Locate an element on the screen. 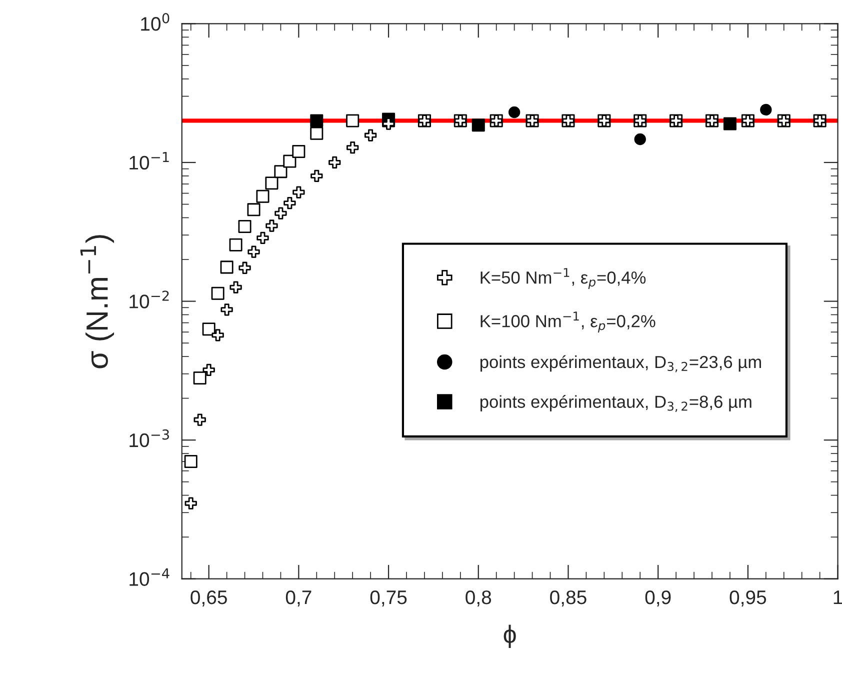 This screenshot has width=842, height=677. y-tick-label: 10$^{−2}$ is located at coordinates (149, 299).